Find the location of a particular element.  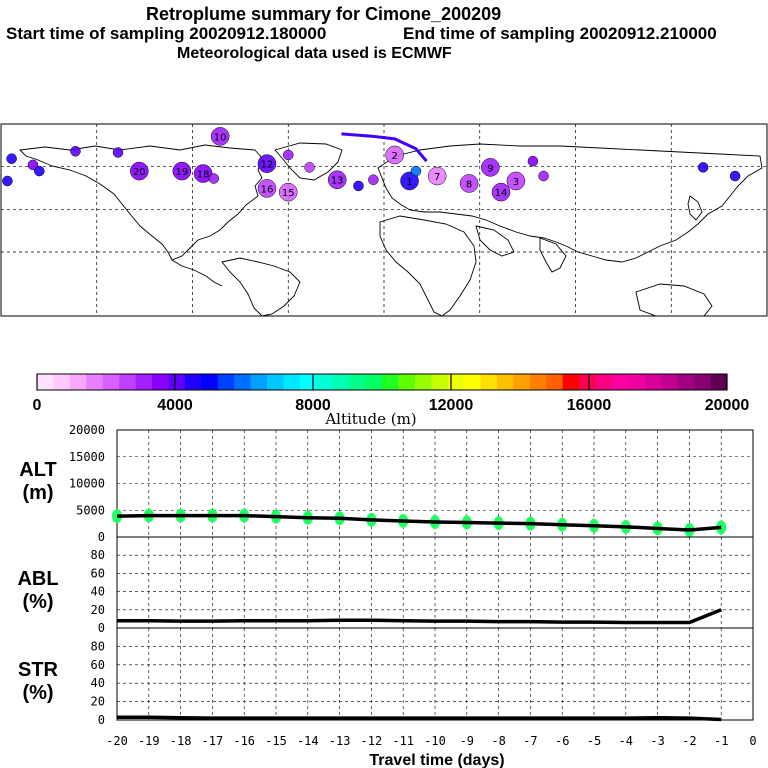

altitude-colorbar: 0 4000 8000 12000 16000 20000 Altitude (m) is located at coordinates (391, 400).